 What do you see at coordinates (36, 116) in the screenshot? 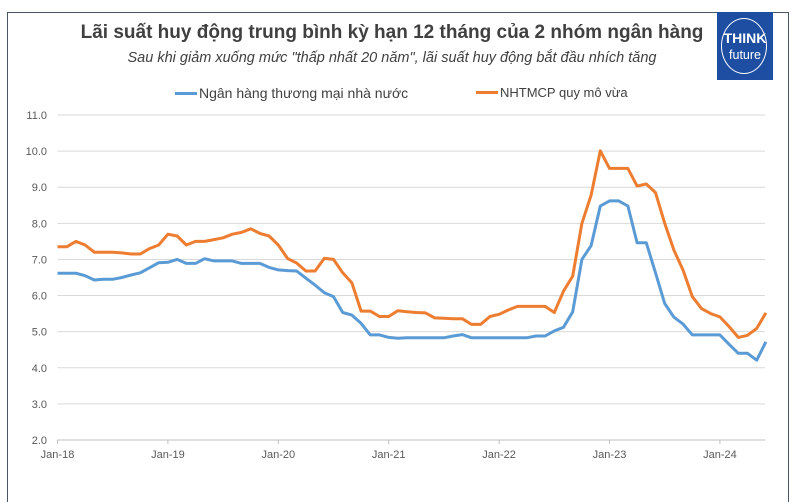
I see `y-tick-label: 11.0` at bounding box center [36, 116].